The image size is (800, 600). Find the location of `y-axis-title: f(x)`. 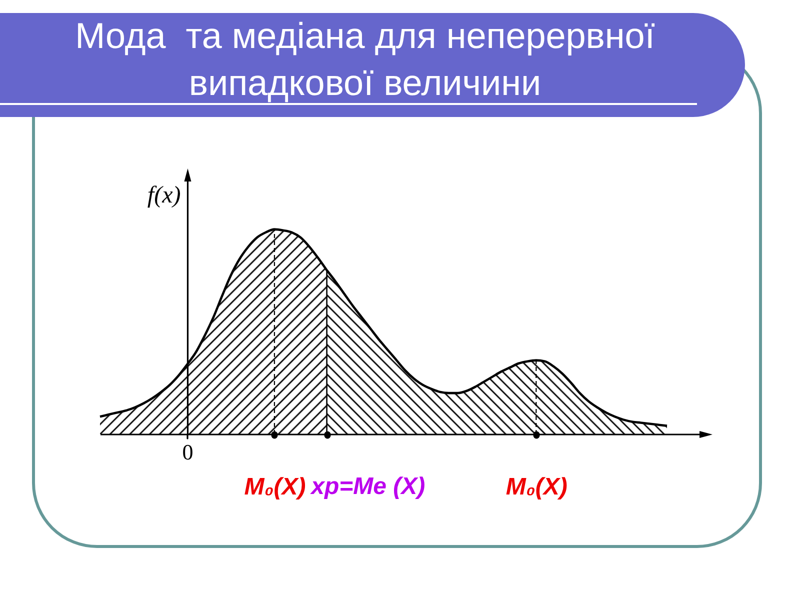

y-axis-title: f(x) is located at coordinates (164, 195).